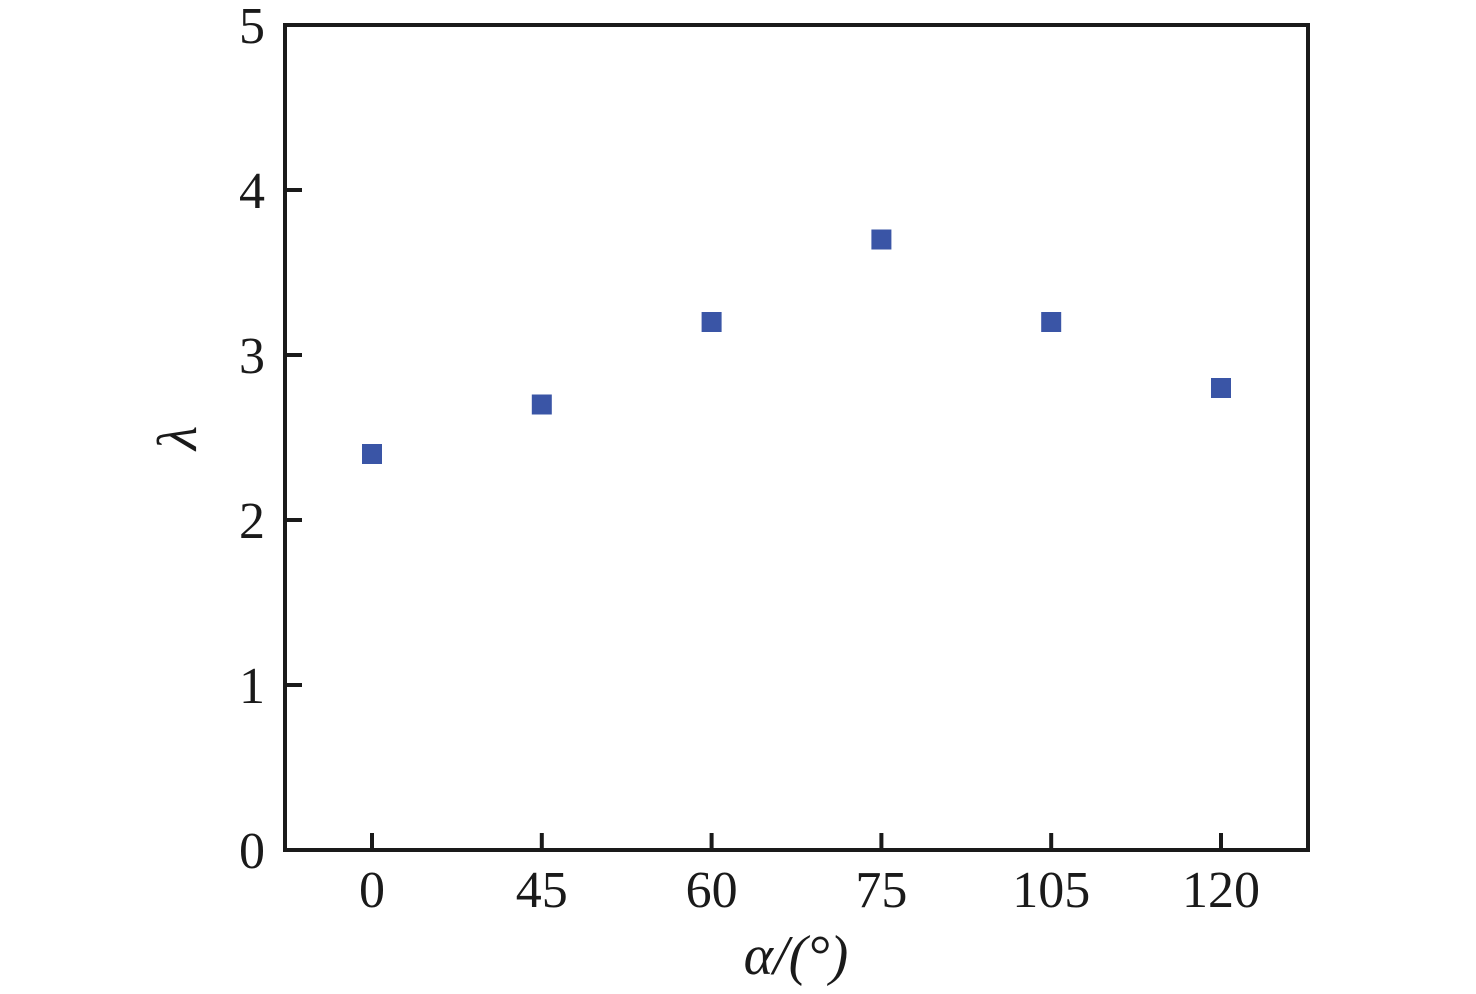 The image size is (1476, 994). What do you see at coordinates (712, 890) in the screenshot?
I see `x-tick-label: 60` at bounding box center [712, 890].